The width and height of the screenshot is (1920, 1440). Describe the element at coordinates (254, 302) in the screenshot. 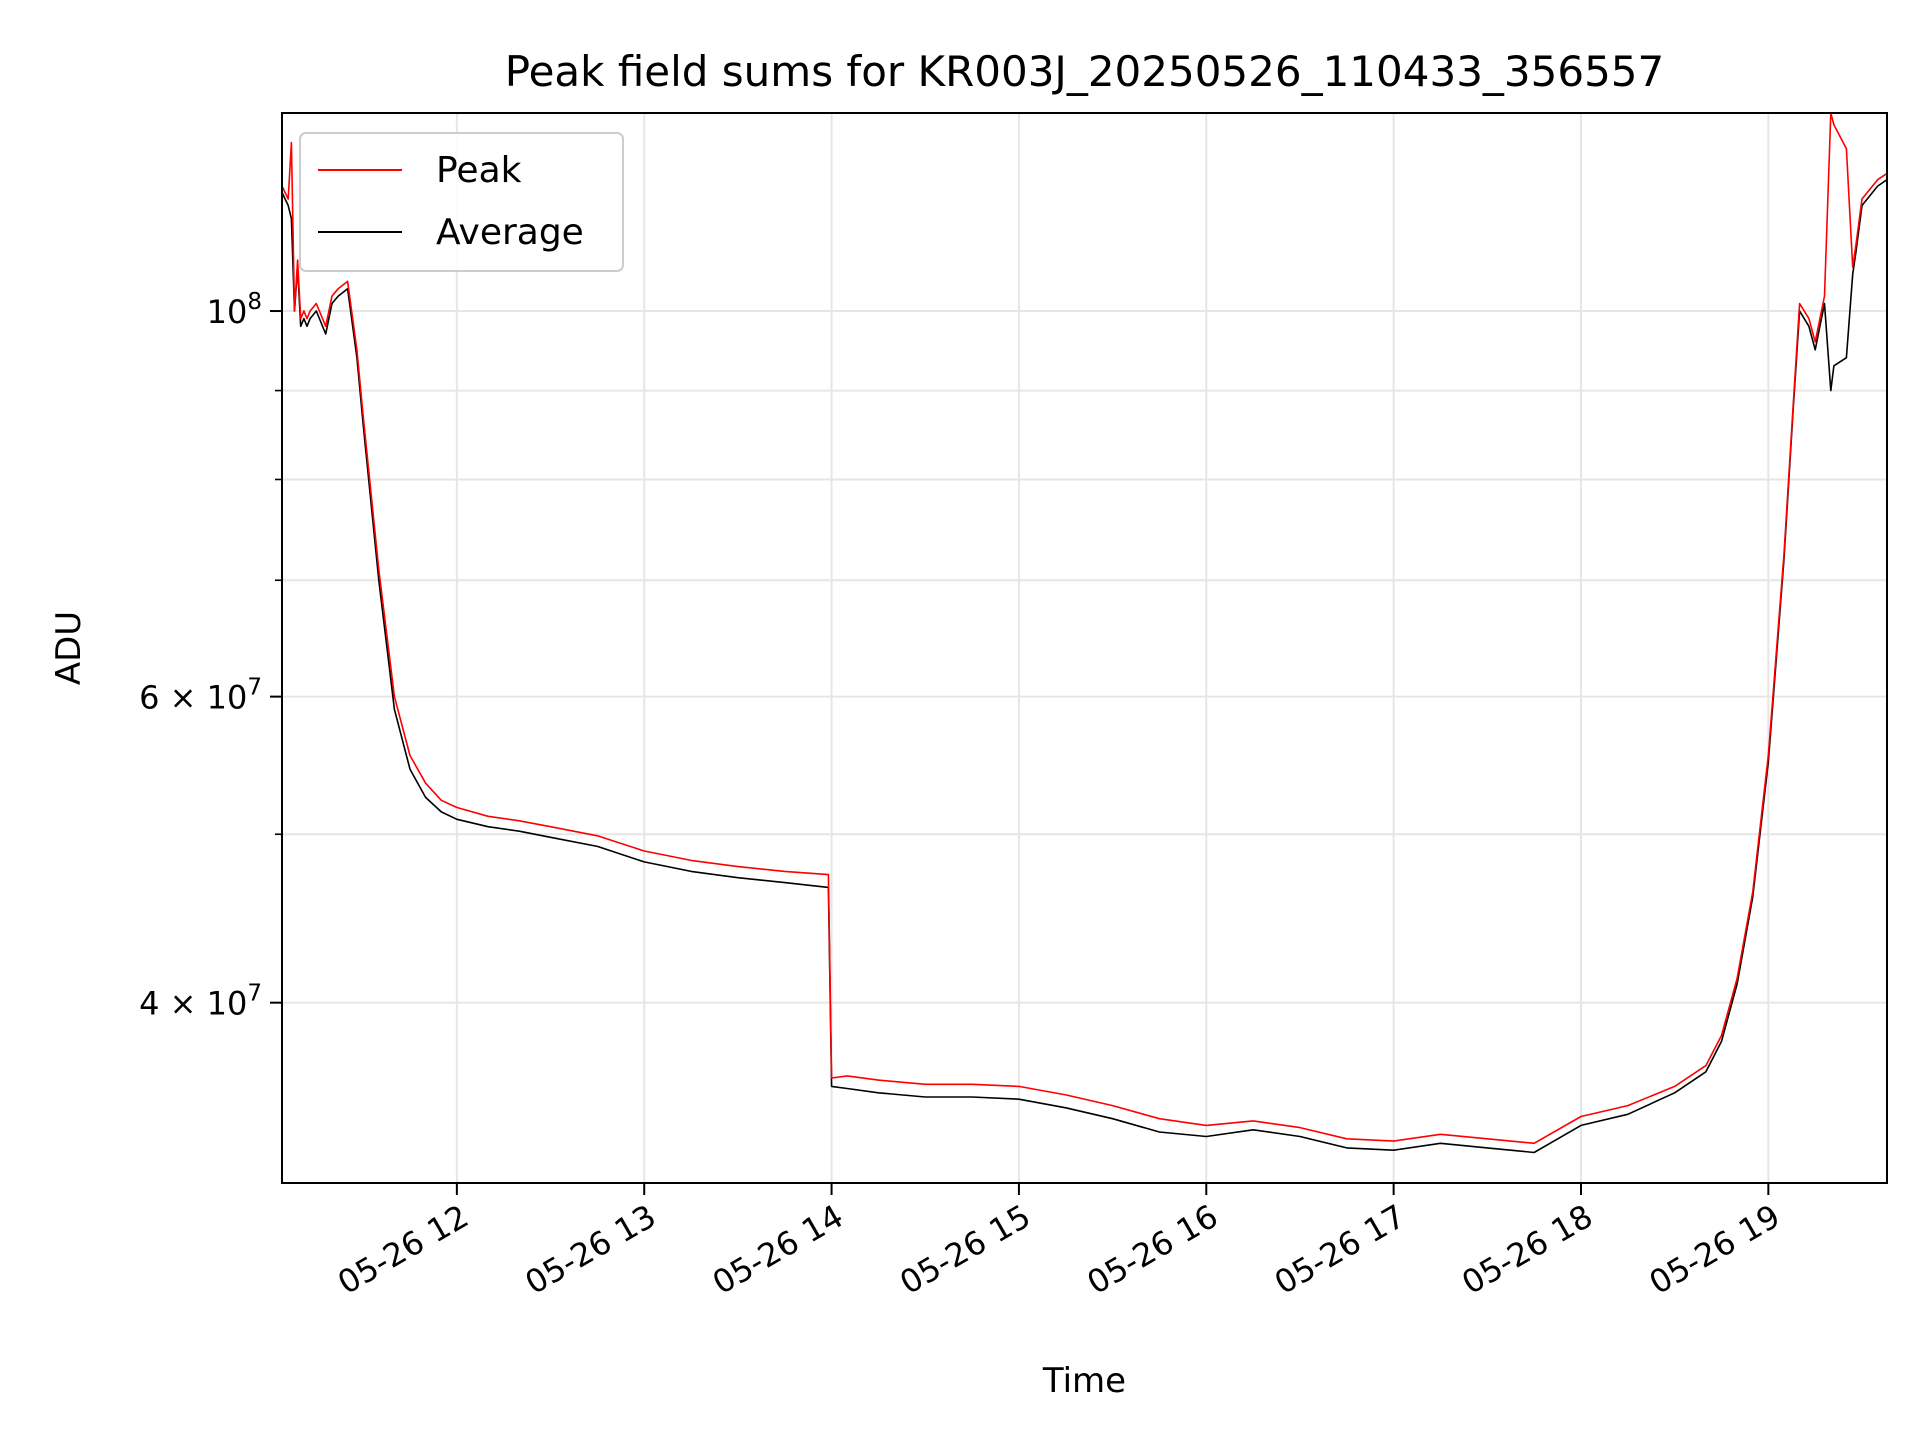

I see `y-tick-label-exponent: 8` at that location.